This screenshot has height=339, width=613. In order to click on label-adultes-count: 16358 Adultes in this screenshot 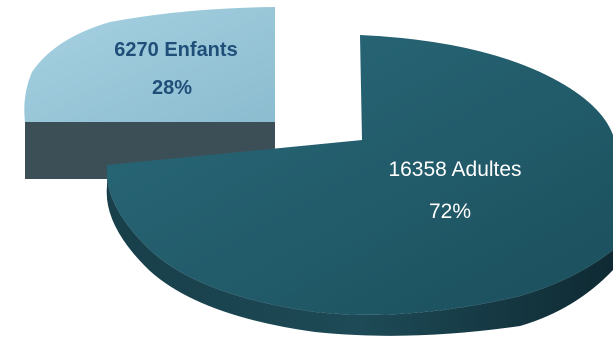, I will do `click(454, 169)`.